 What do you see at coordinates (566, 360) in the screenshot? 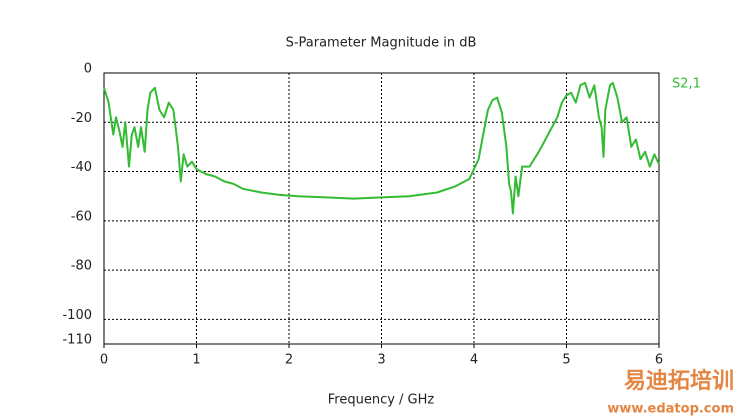
I see `x-tick-label: 5` at bounding box center [566, 360].